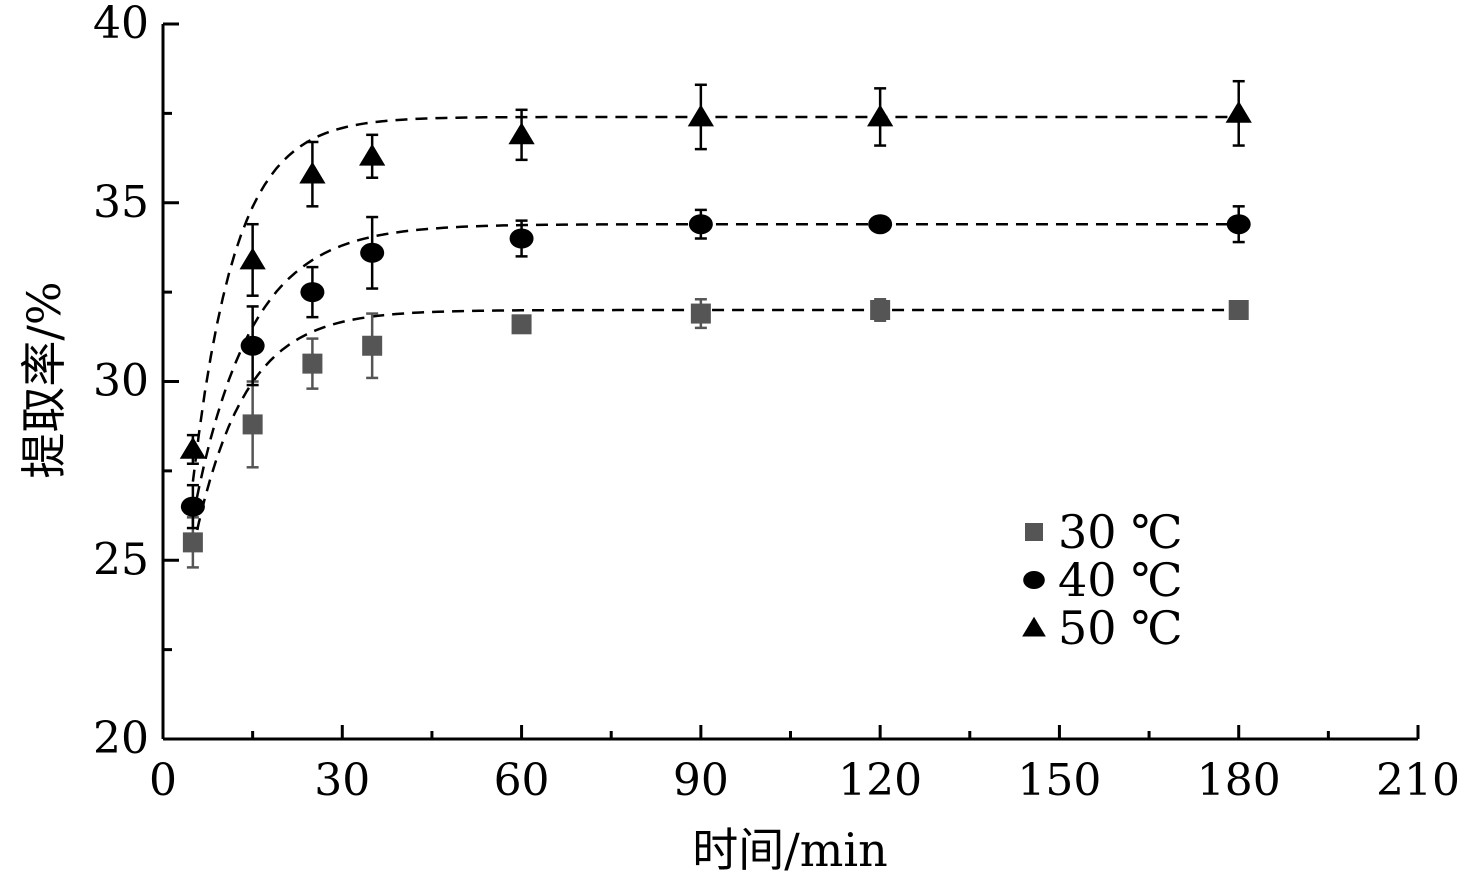 This screenshot has width=1459, height=875. Describe the element at coordinates (121, 202) in the screenshot. I see `y-tick-label: 35` at that location.